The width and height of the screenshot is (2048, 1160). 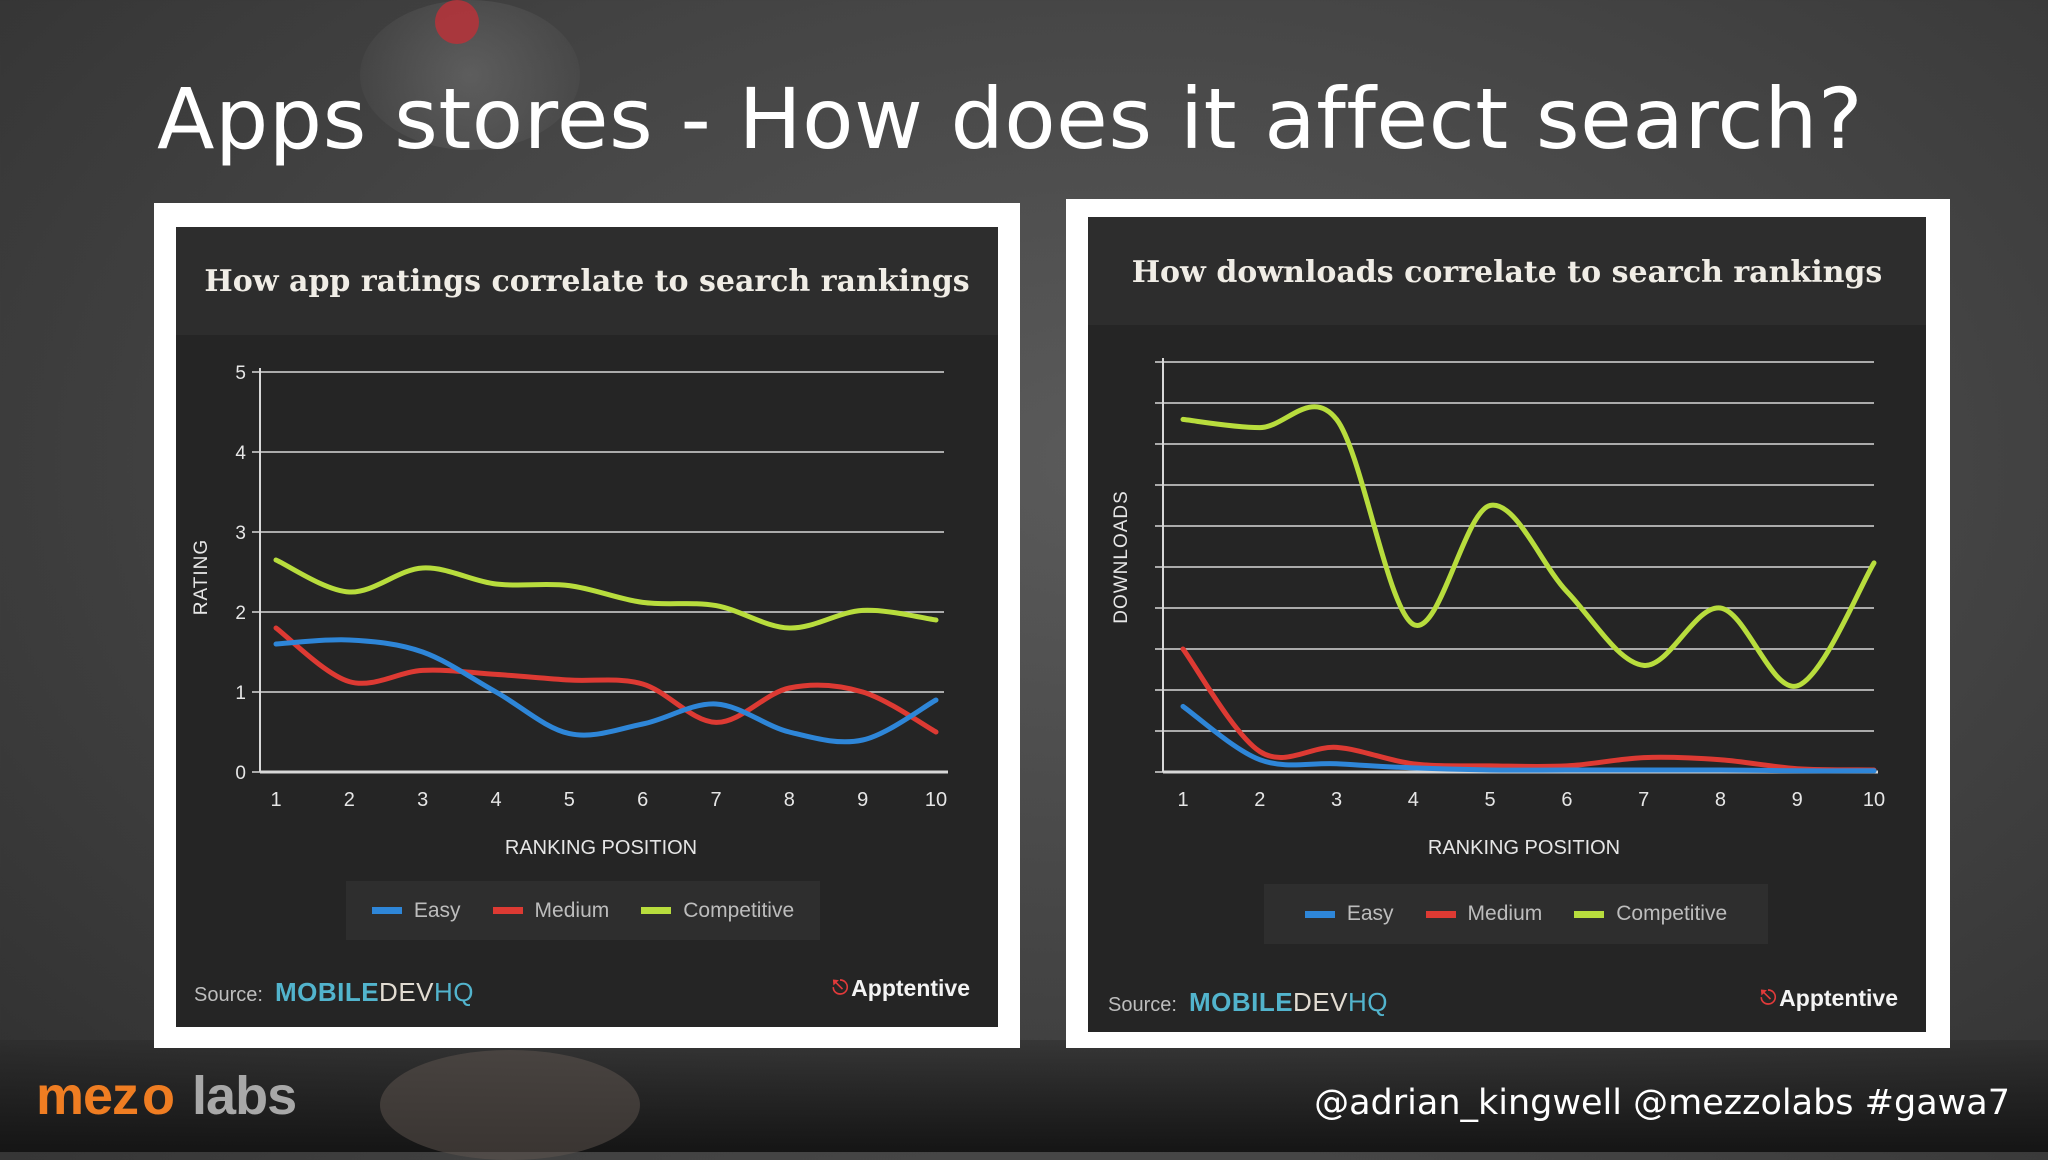 I want to click on y-axis-title: RATING, so click(x=201, y=577).